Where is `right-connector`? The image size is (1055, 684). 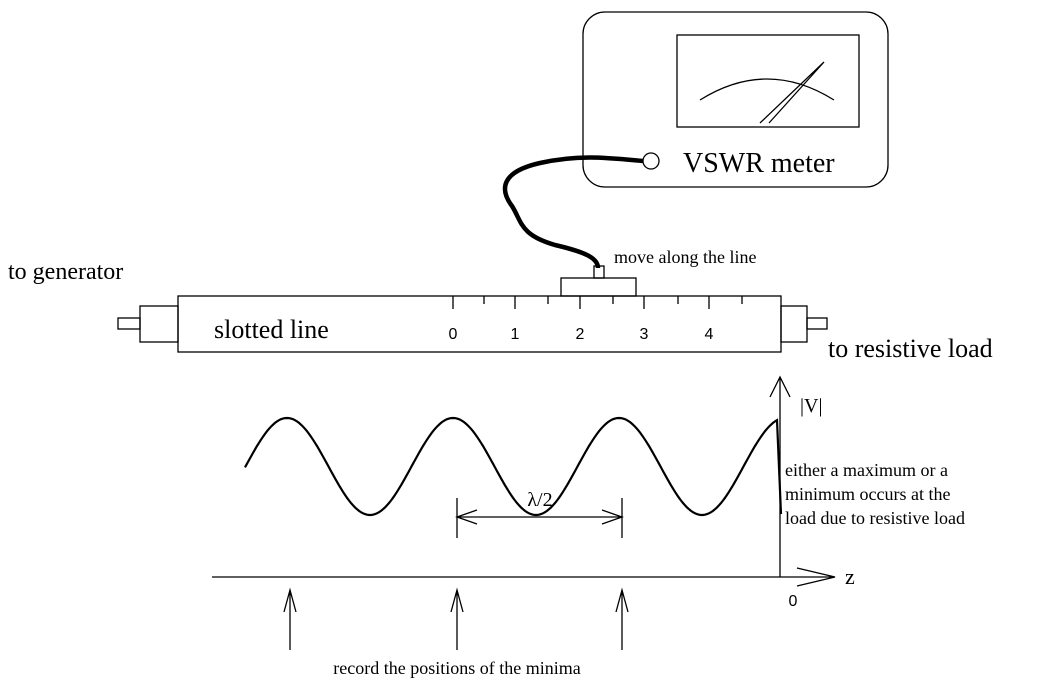
right-connector is located at coordinates (794, 324).